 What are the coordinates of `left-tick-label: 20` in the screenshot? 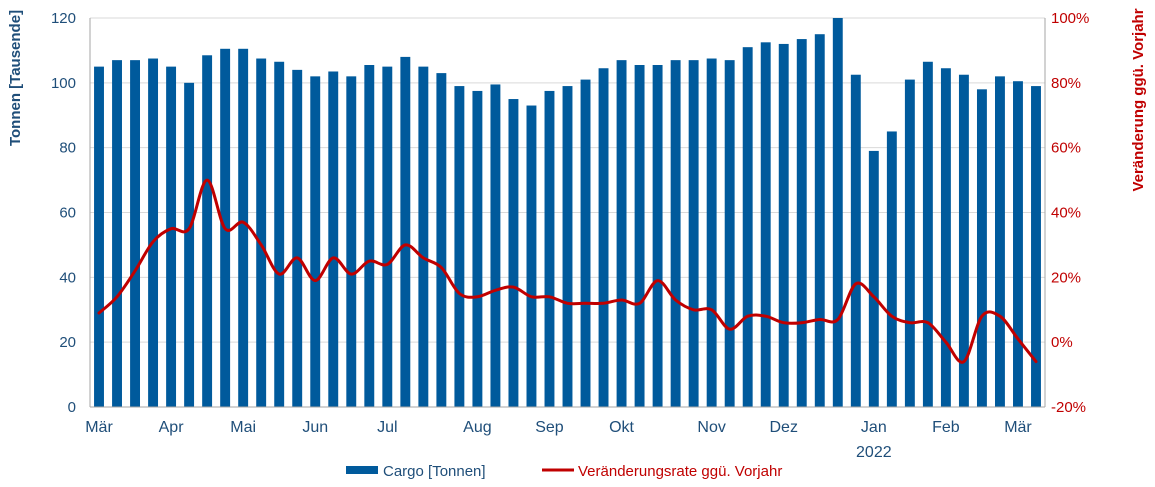 It's located at (67, 342).